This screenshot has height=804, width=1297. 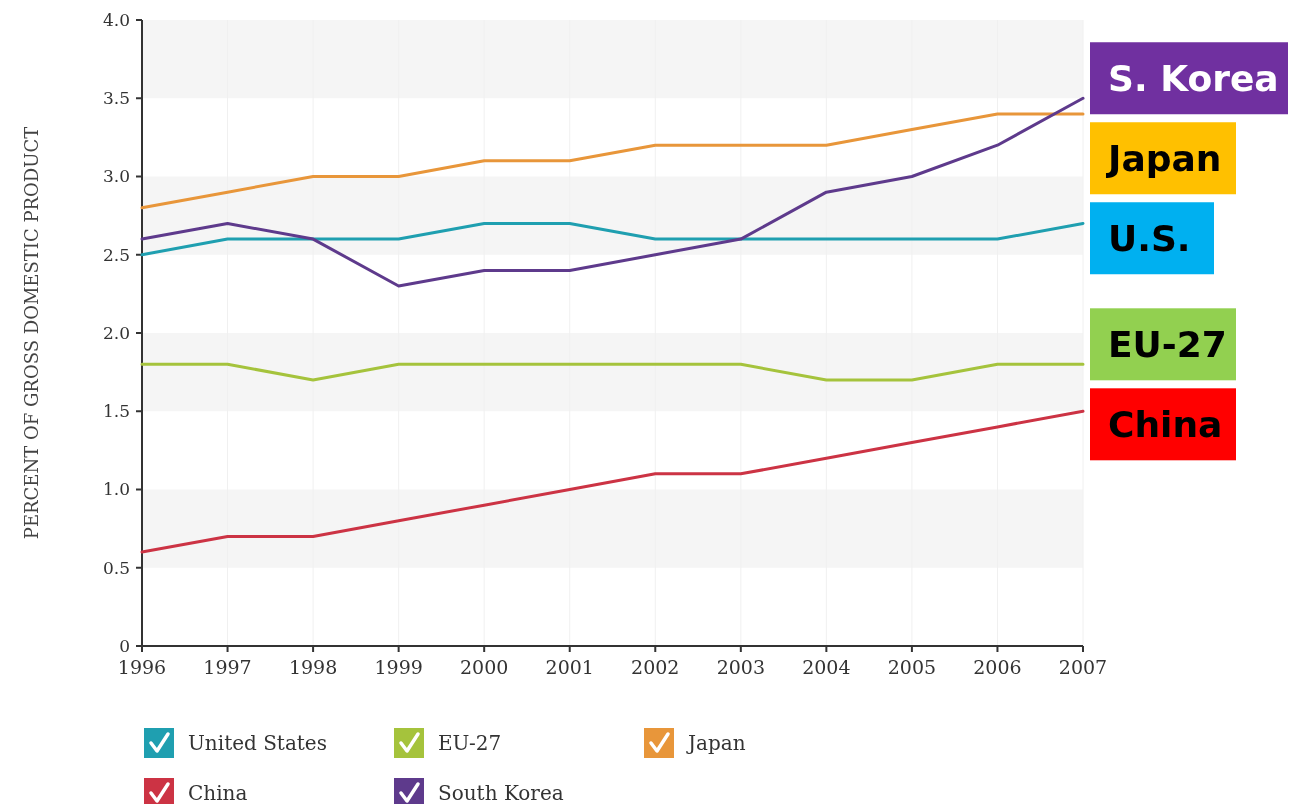 What do you see at coordinates (484, 667) in the screenshot?
I see `x-tick-label: 2000` at bounding box center [484, 667].